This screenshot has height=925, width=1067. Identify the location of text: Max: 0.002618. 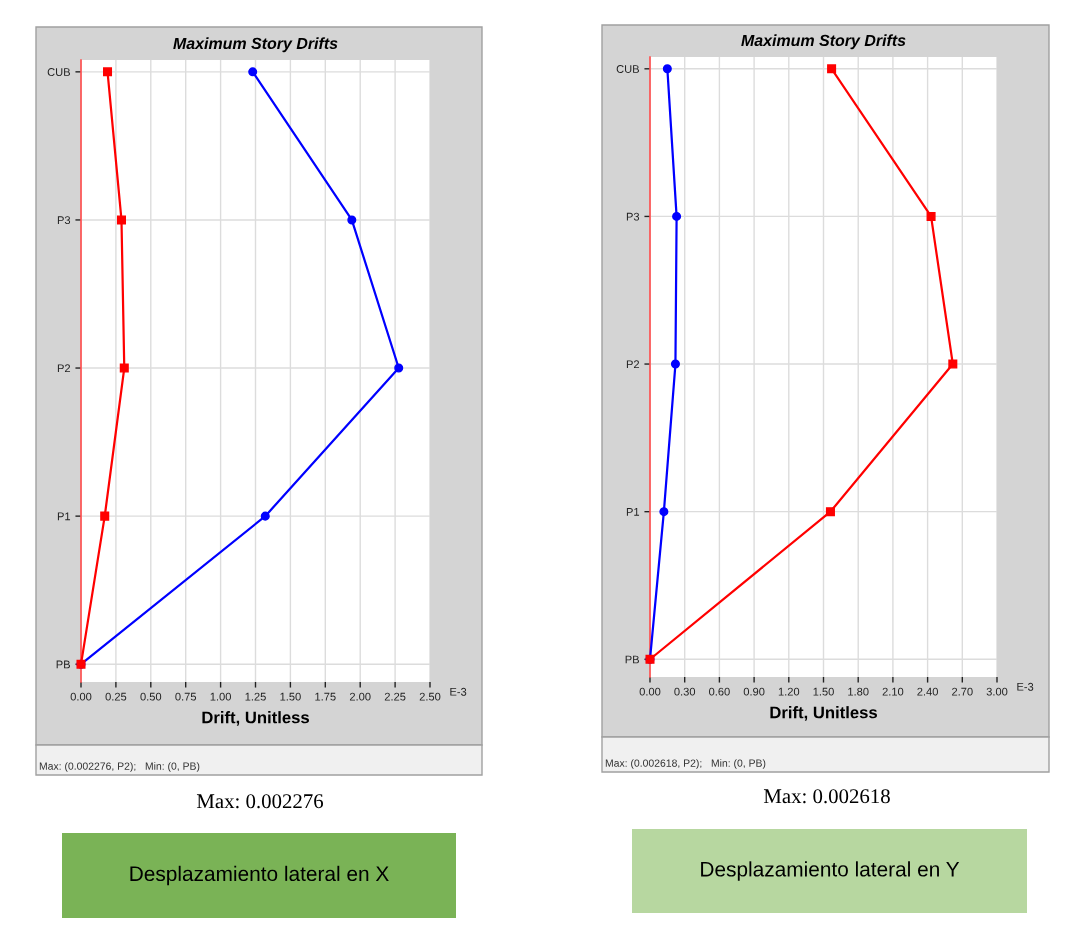
(826, 796).